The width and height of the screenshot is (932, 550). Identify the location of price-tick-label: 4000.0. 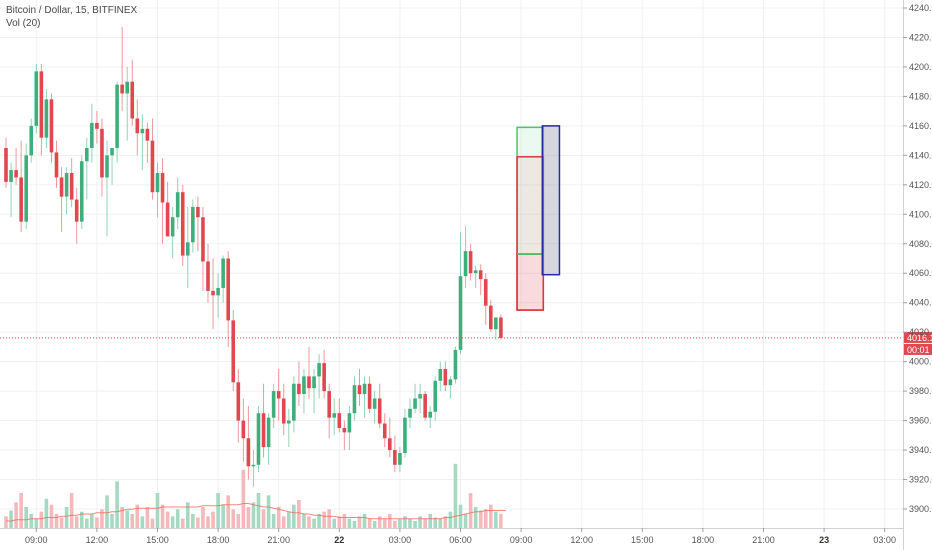
(920, 362).